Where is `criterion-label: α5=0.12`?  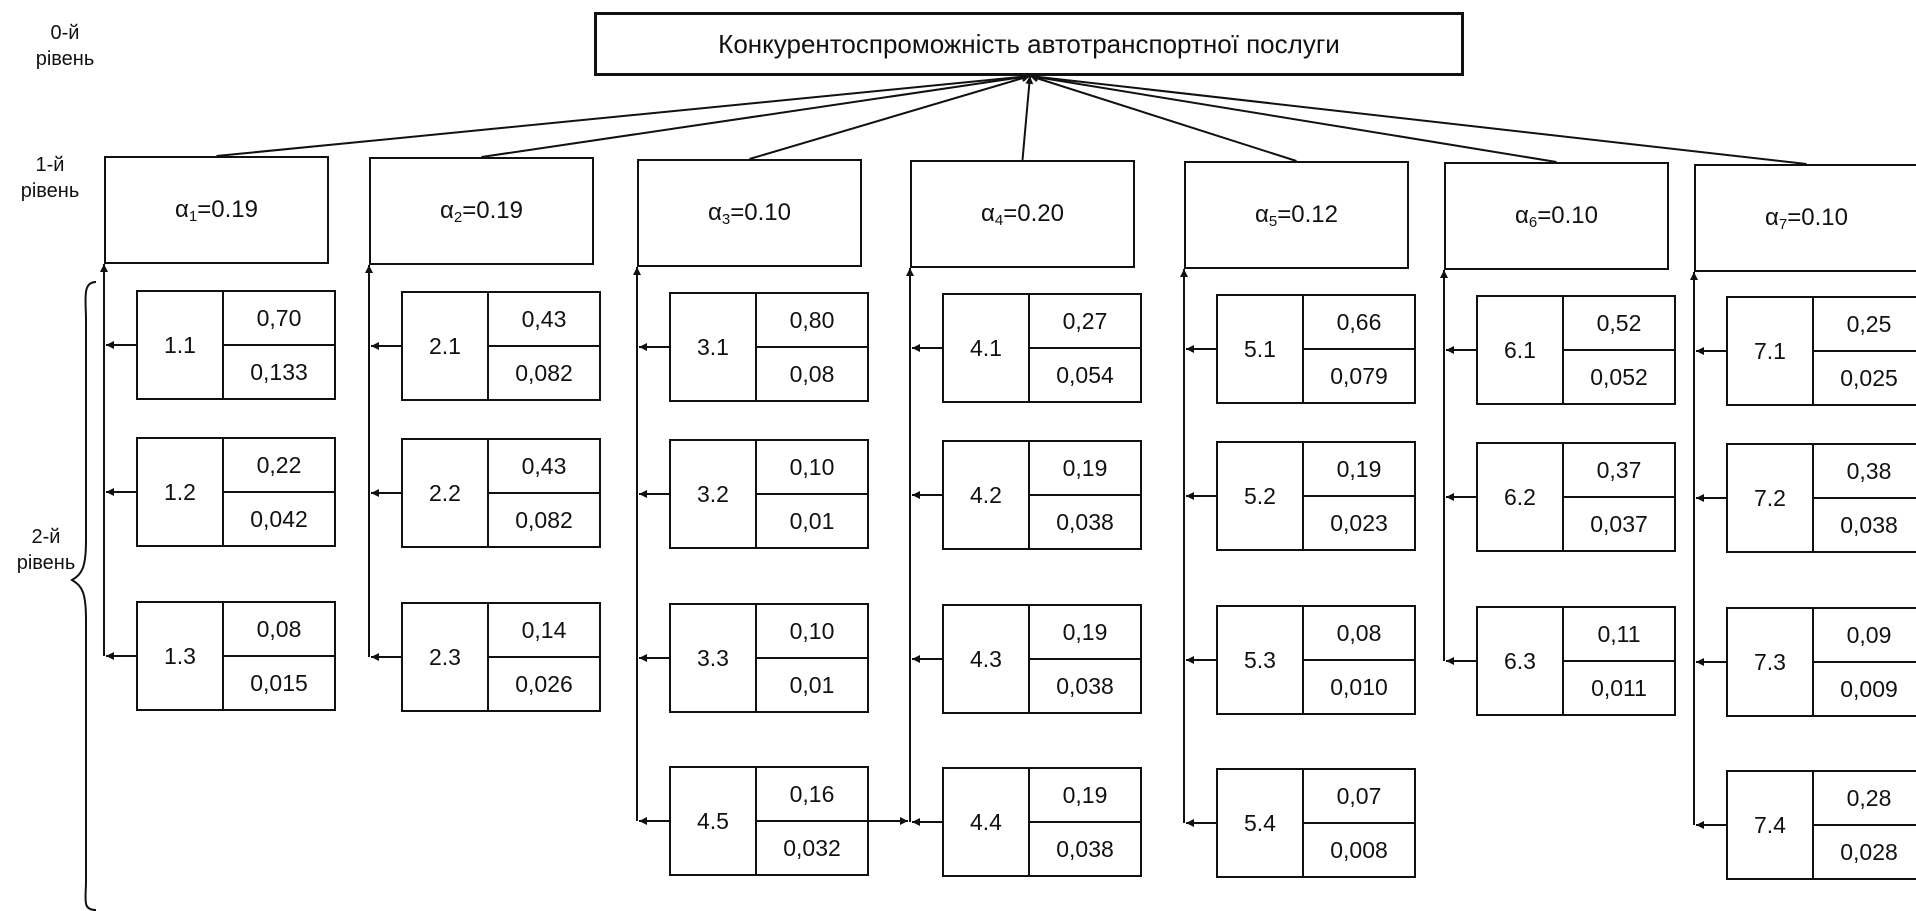
criterion-label: α5=0.12 is located at coordinates (1296, 215).